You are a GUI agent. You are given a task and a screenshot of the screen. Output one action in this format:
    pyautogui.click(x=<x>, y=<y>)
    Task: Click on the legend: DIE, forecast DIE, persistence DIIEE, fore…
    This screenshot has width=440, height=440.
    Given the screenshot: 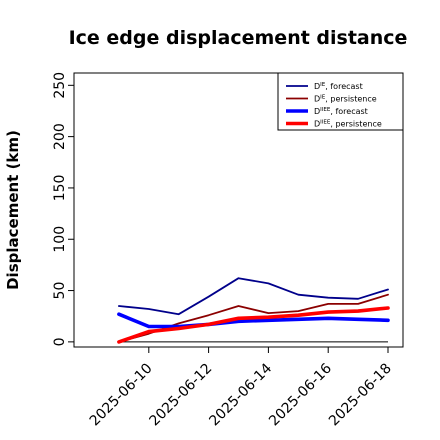 What is the action you would take?
    pyautogui.click(x=340, y=101)
    